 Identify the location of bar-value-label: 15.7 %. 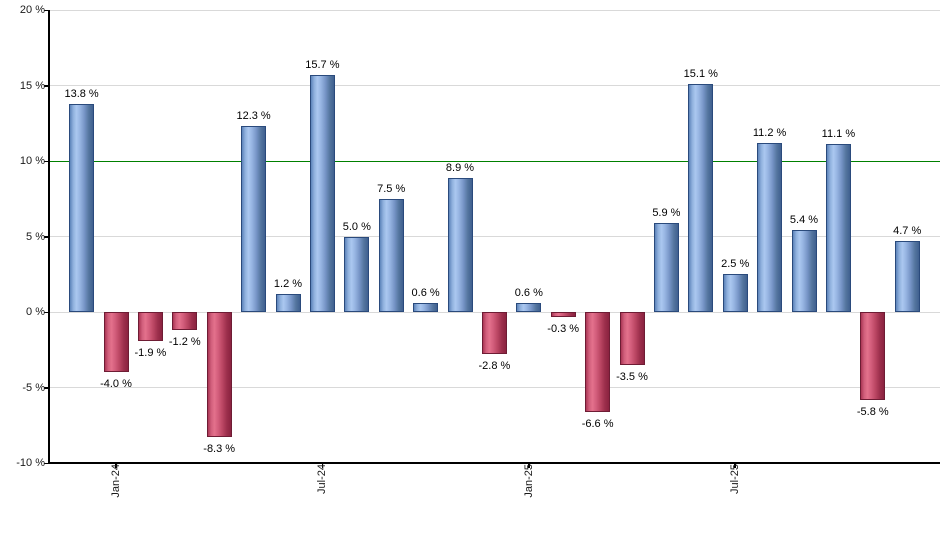
(322, 64).